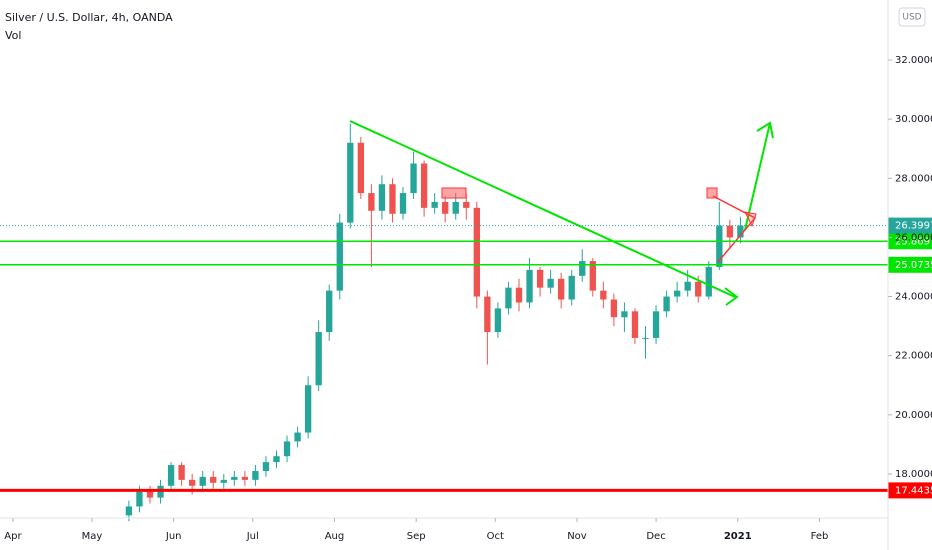 This screenshot has width=932, height=550. I want to click on triangle-tip, so click(750, 219).